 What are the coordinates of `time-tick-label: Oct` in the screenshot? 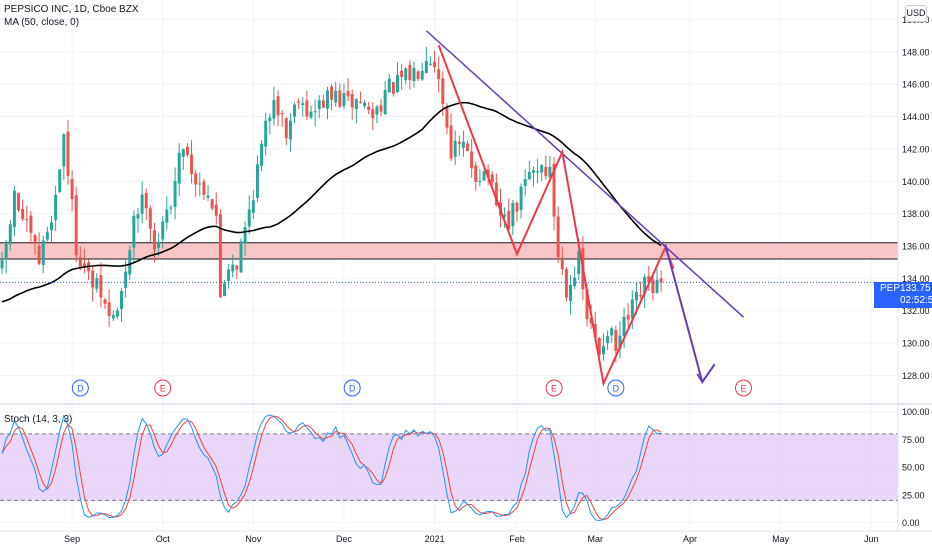 It's located at (163, 539).